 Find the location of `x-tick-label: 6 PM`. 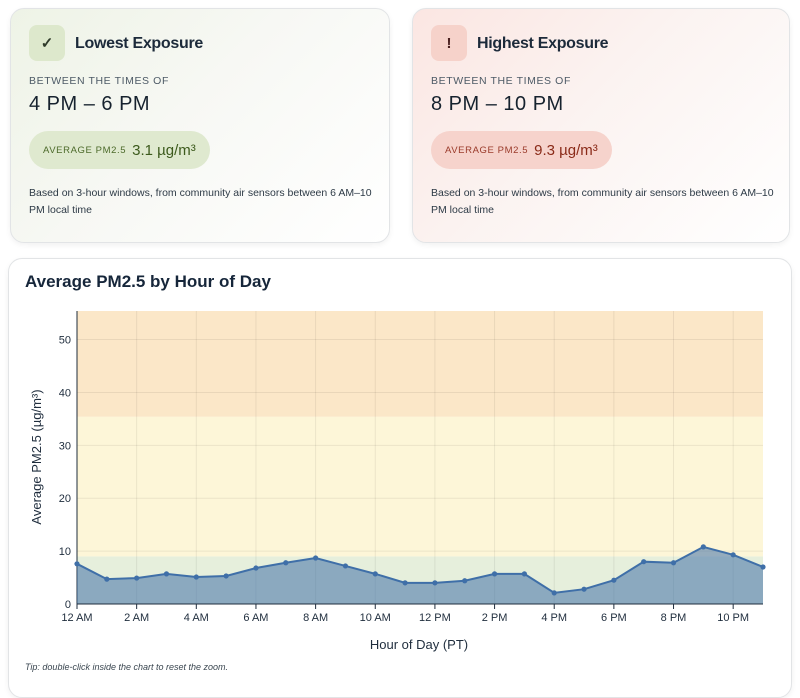

x-tick-label: 6 PM is located at coordinates (614, 618).